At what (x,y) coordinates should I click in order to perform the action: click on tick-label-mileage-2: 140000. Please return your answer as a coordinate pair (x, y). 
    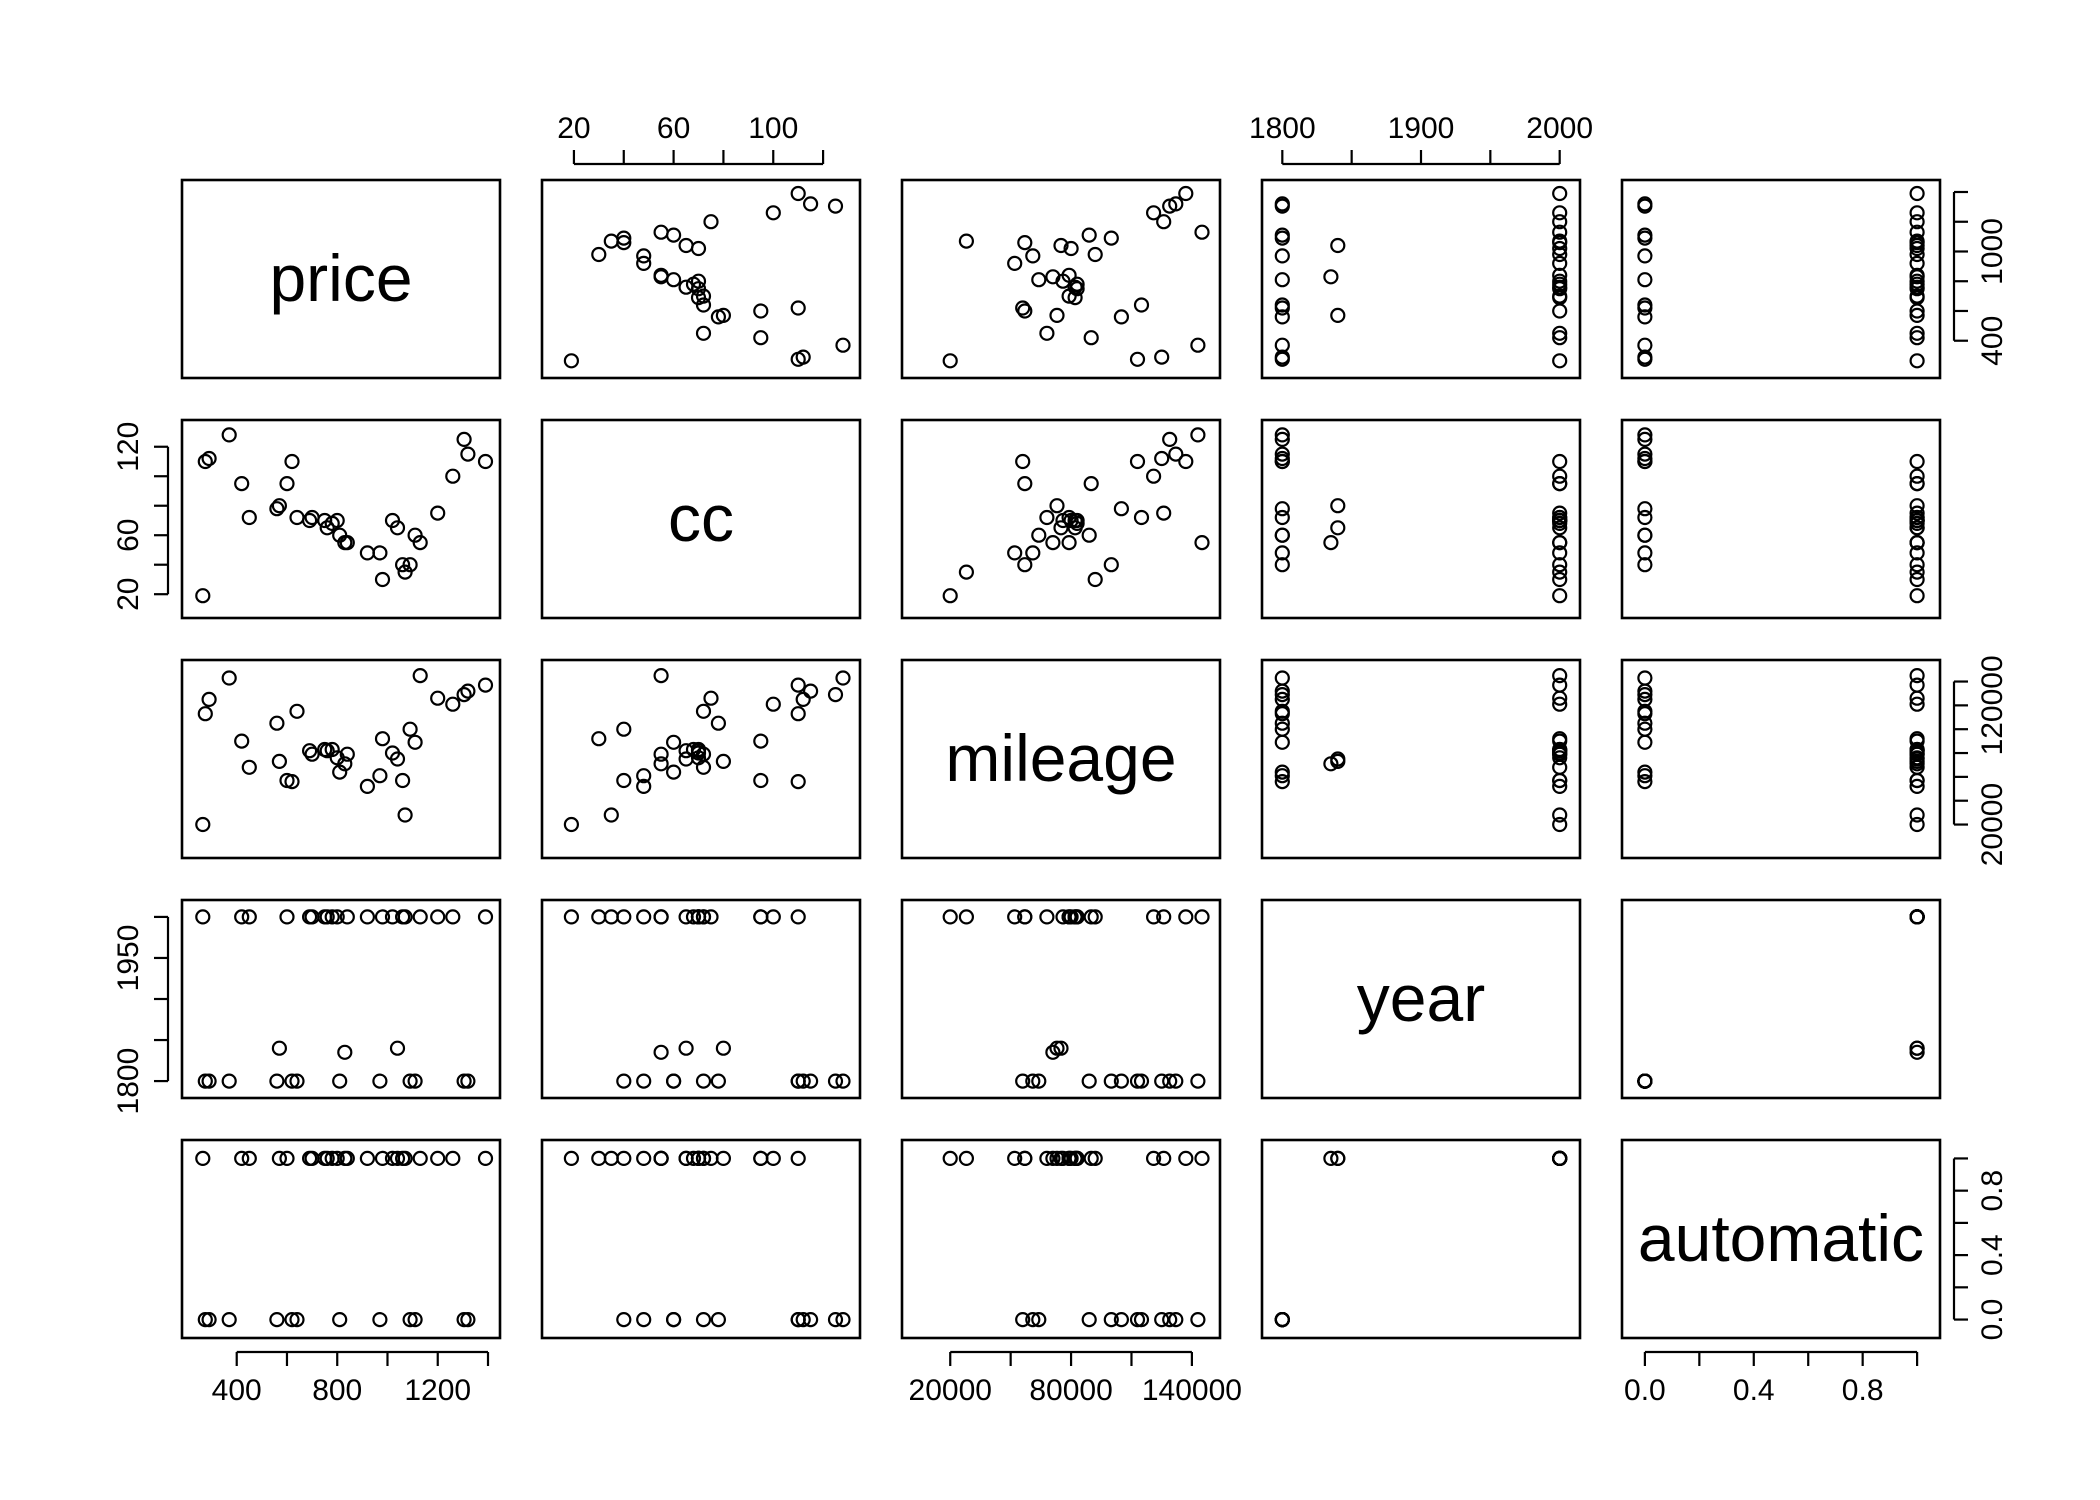
    Looking at the image, I should click on (1192, 1390).